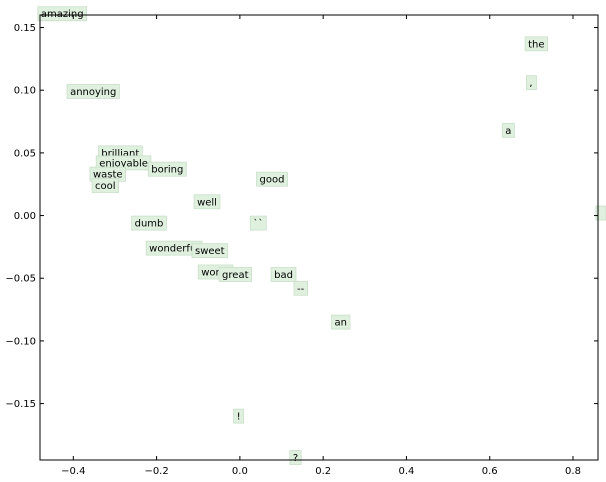 The width and height of the screenshot is (606, 482). Describe the element at coordinates (108, 175) in the screenshot. I see `point-label-text: waste` at that location.